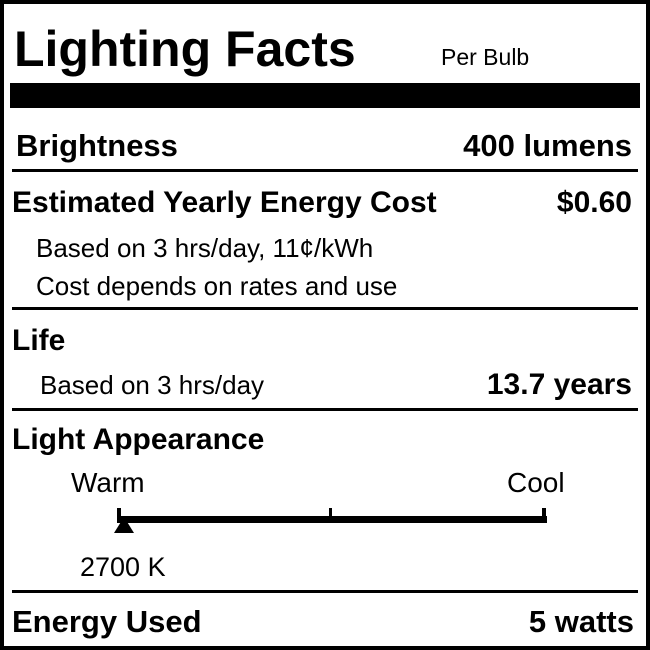  I want to click on brightness-value: 400 lumens, so click(547, 145).